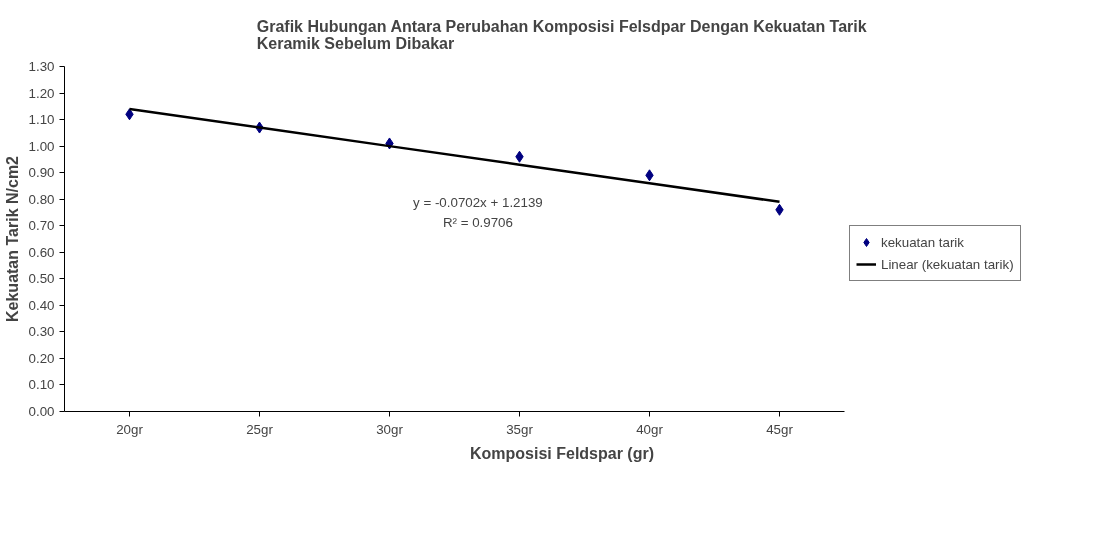 This screenshot has width=1118, height=547. What do you see at coordinates (41, 411) in the screenshot?
I see `y-tick-label: 0.00` at bounding box center [41, 411].